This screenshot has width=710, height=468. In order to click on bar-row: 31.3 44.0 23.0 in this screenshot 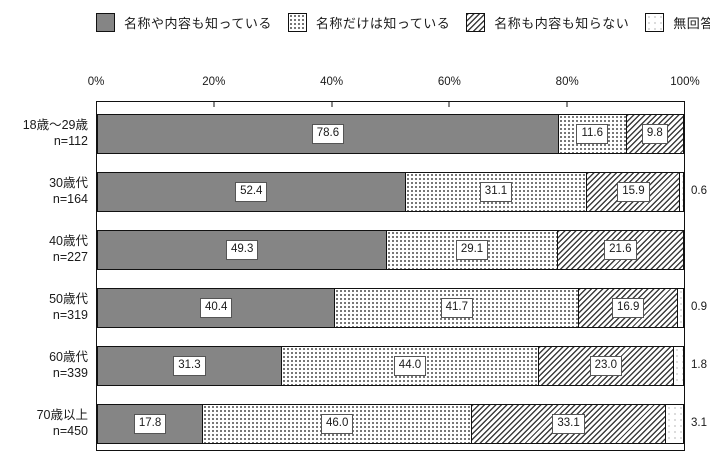, I will do `click(390, 366)`.